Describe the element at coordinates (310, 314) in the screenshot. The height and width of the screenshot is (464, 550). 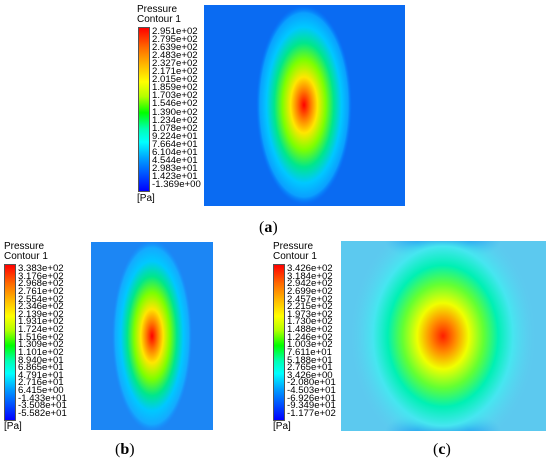
I see `legend-c-tick: 1.973e+02` at that location.